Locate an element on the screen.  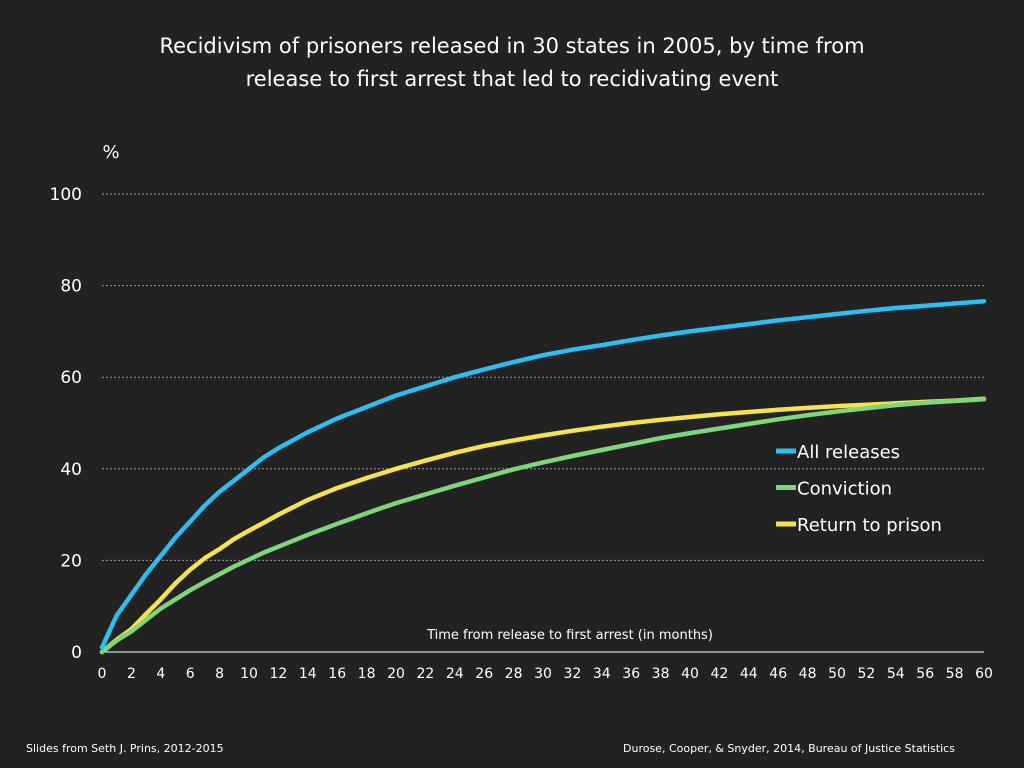
chart-legend: All releases Conviction Return to prison is located at coordinates (859, 489).